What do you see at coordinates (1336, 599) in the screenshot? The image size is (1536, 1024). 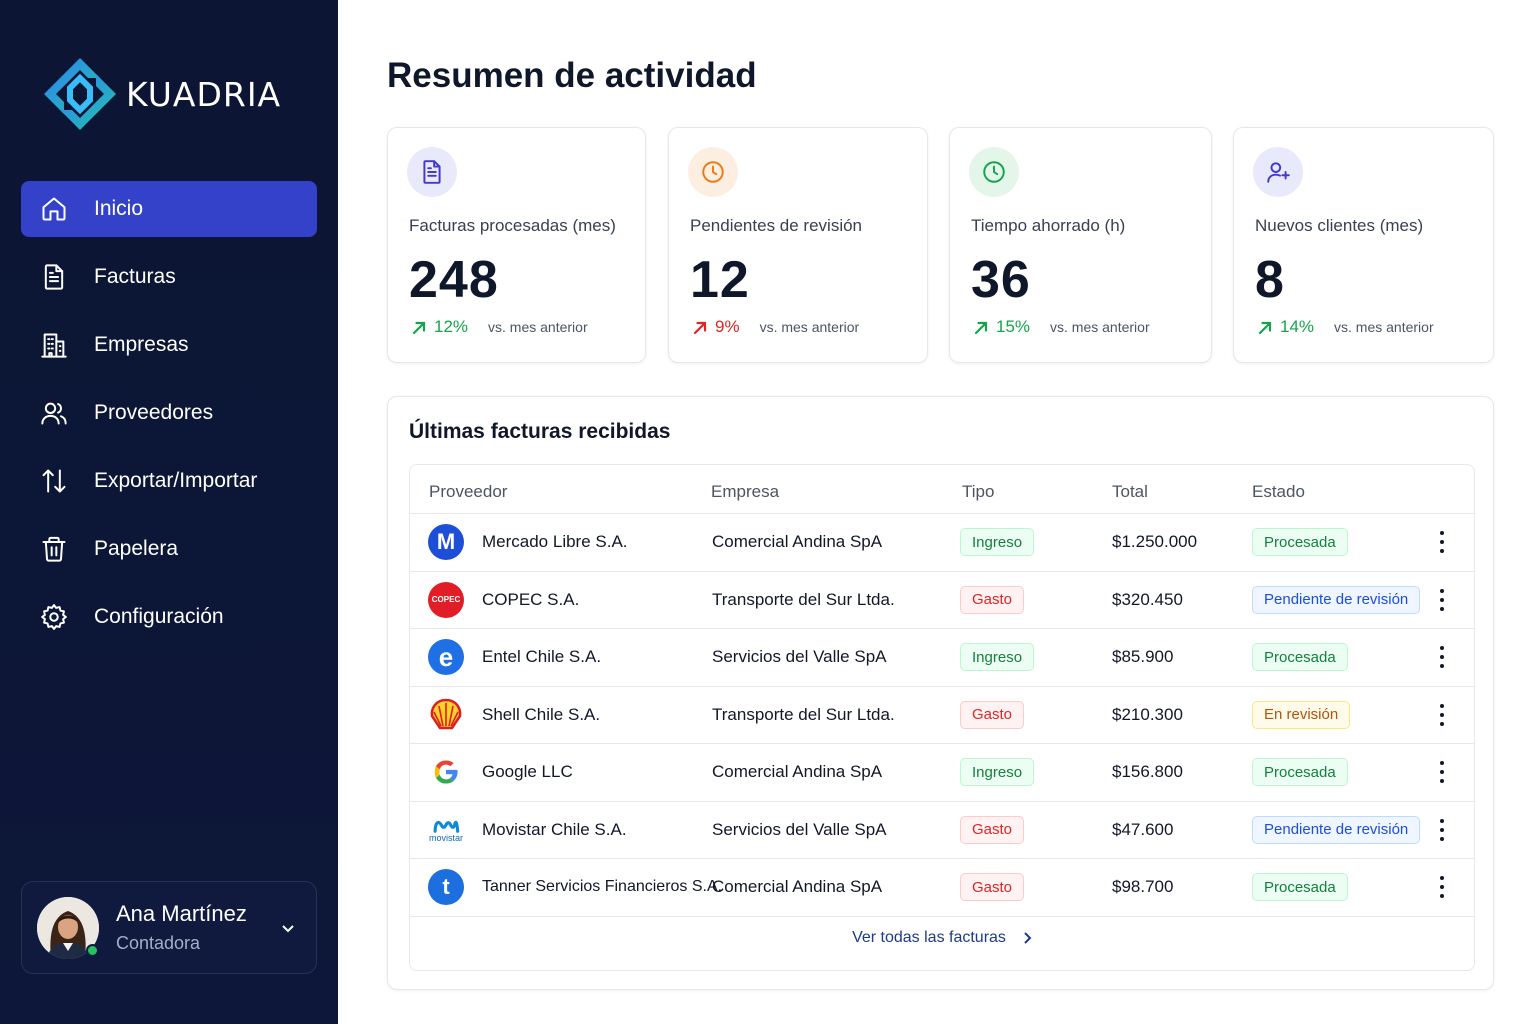 I see `status-badge: Pendiente de revisión` at bounding box center [1336, 599].